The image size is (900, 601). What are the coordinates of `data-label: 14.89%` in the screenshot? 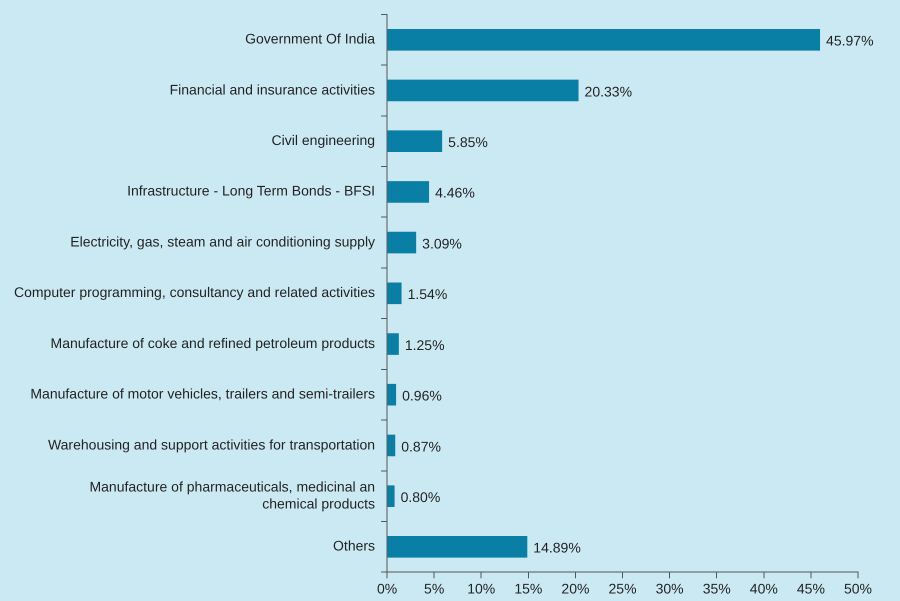 It's located at (557, 548).